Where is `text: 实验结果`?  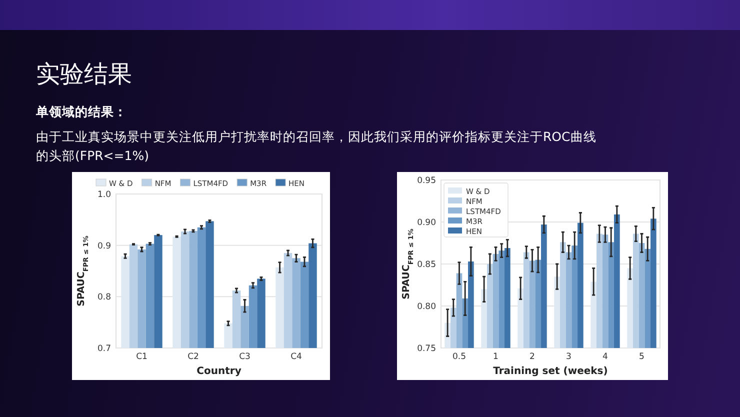 text: 实验结果 is located at coordinates (84, 74).